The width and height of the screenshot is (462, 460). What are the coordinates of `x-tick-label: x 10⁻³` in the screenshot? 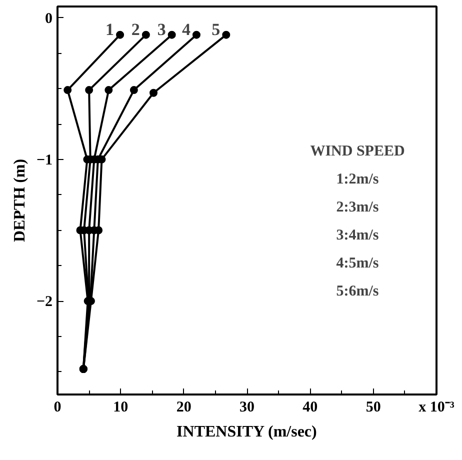 It's located at (436, 408).